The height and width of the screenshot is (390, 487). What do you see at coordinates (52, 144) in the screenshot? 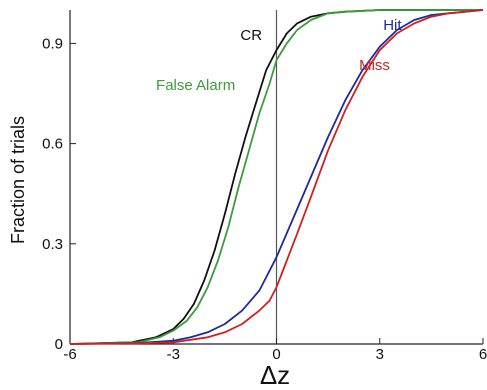
I see `y-tick-label: 0.6` at bounding box center [52, 144].